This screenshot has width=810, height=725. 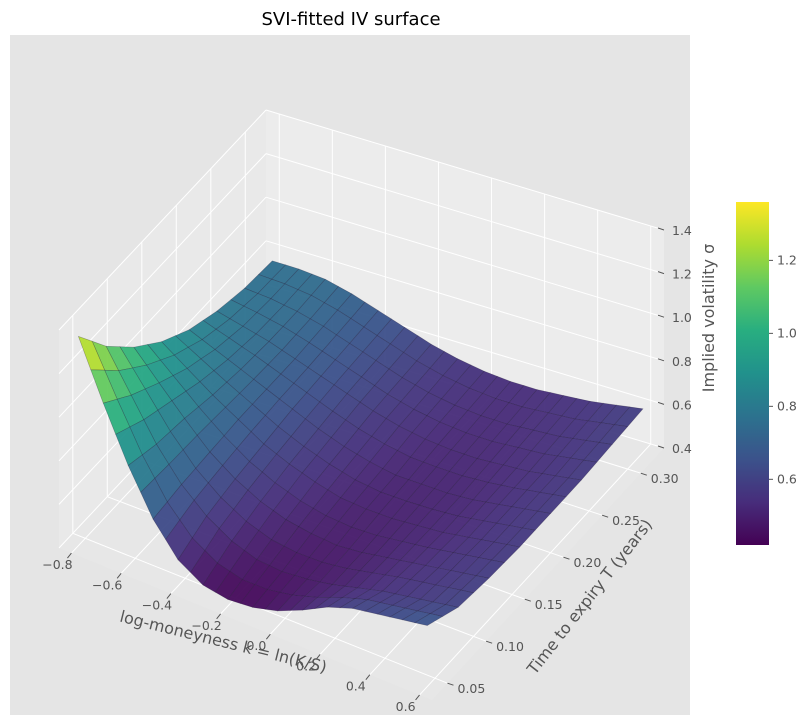 What do you see at coordinates (206, 625) in the screenshot?
I see `x-tick-label: −0.2` at bounding box center [206, 625].